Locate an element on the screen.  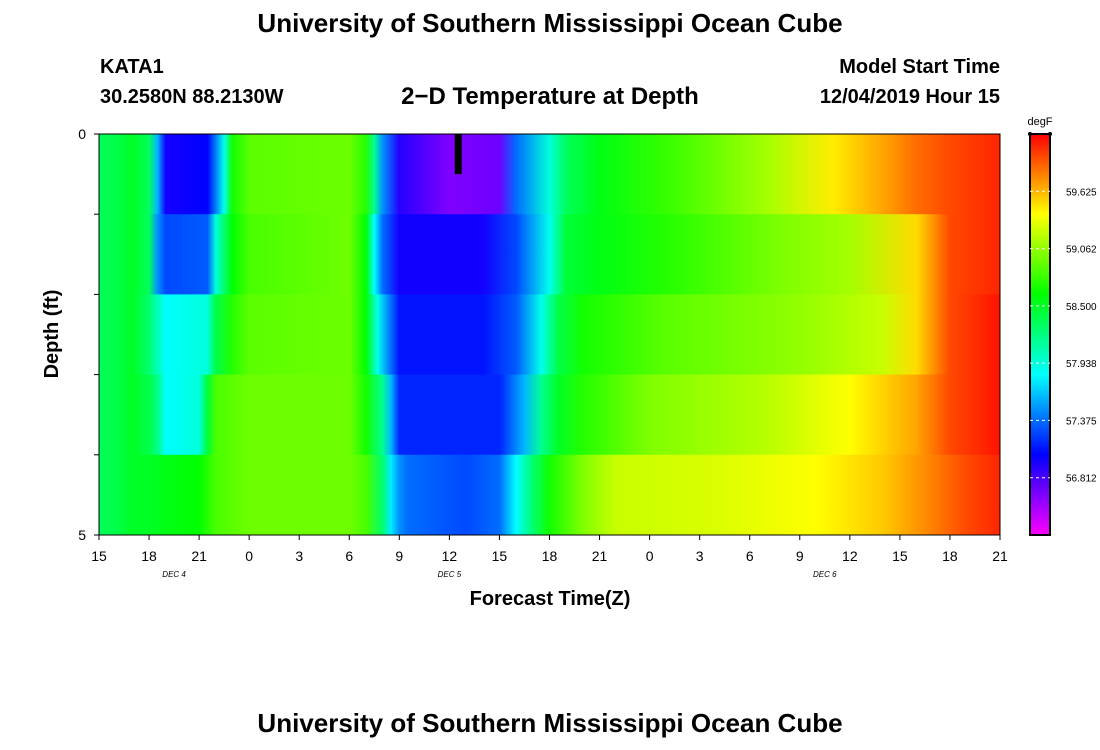
colorbar-tick-label: 57.938 is located at coordinates (1081, 364).